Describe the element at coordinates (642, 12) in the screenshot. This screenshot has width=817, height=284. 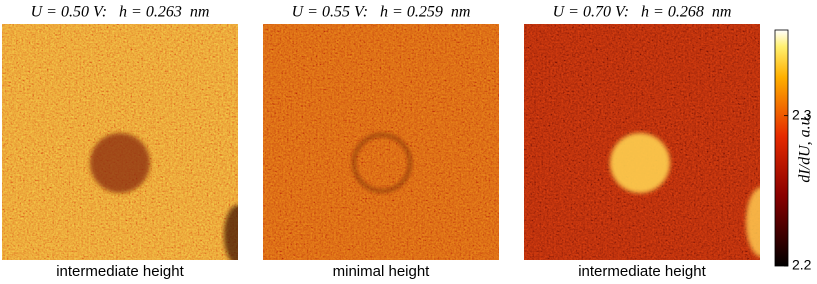
I see `panel-title: U = 0.70 V: h = 0.268 nm` at that location.